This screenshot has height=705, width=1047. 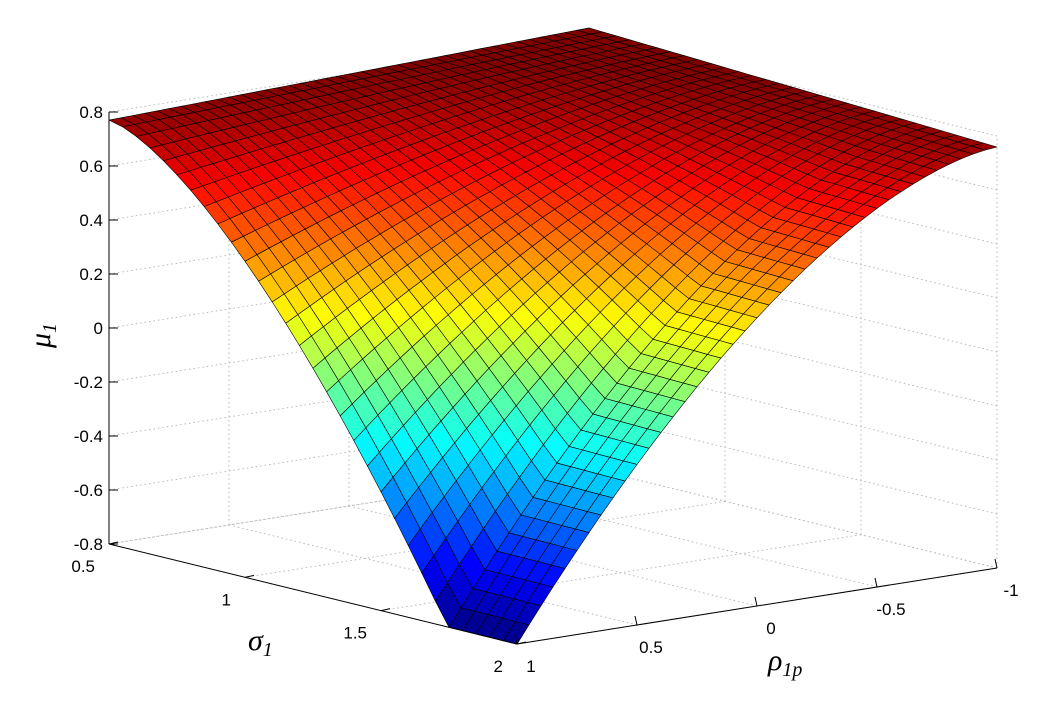 What do you see at coordinates (355, 633) in the screenshot?
I see `y-tick-label: 1.5` at bounding box center [355, 633].